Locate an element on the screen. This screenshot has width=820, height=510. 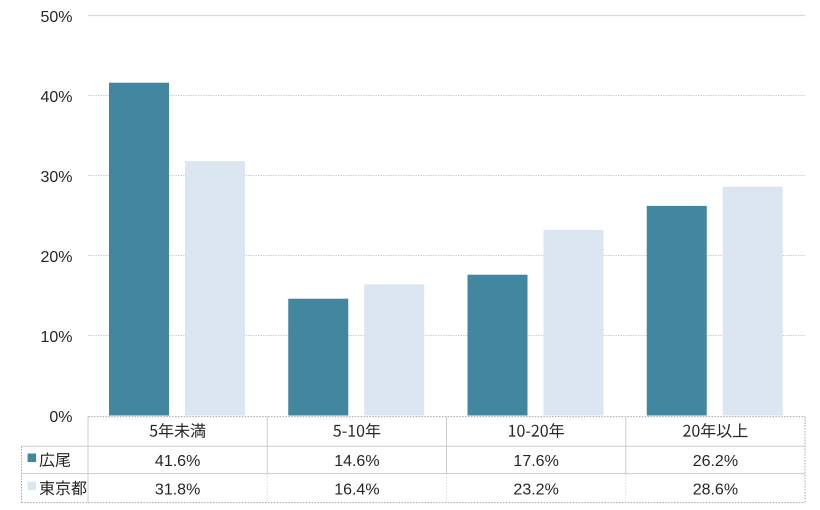
svg-text: 41.6% is located at coordinates (177, 461).